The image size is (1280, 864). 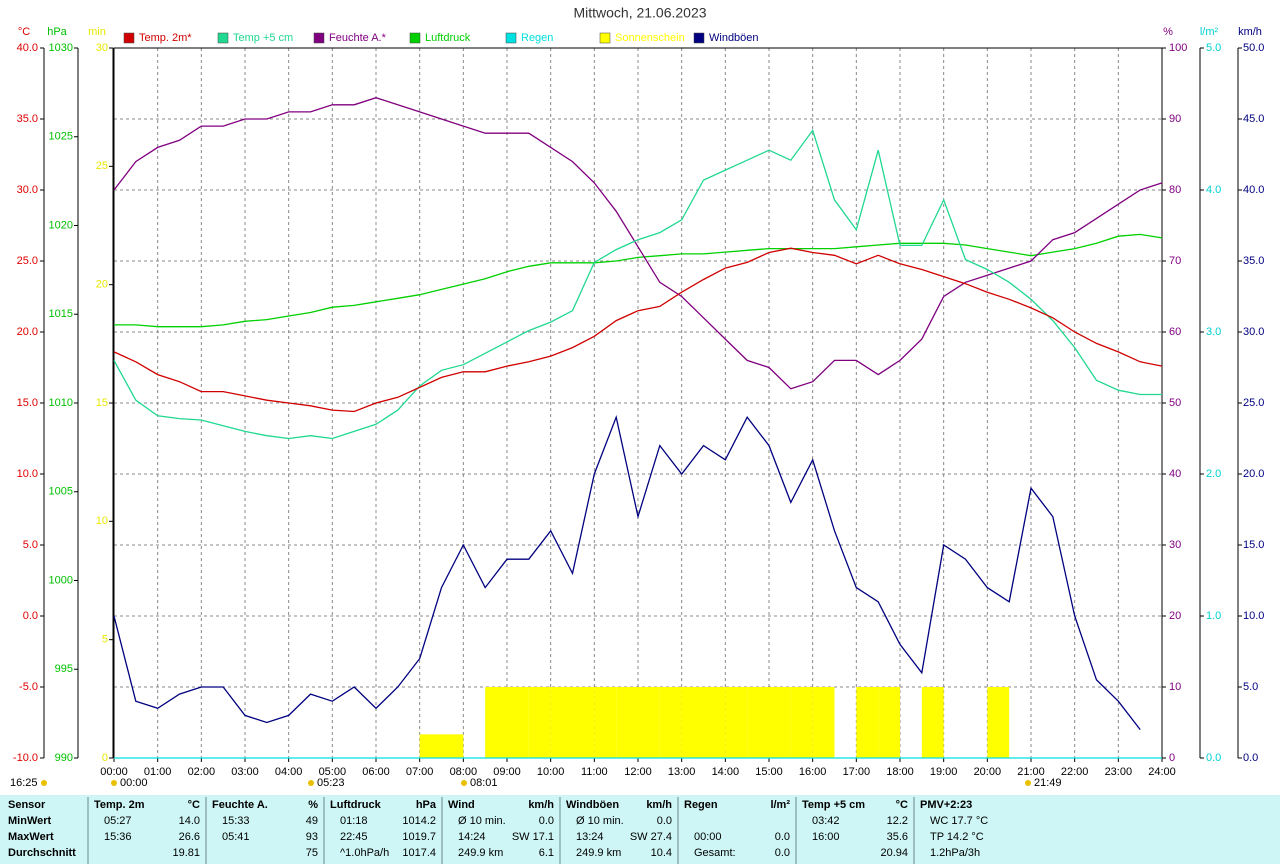 I want to click on table-header: Sensor, so click(x=27, y=805).